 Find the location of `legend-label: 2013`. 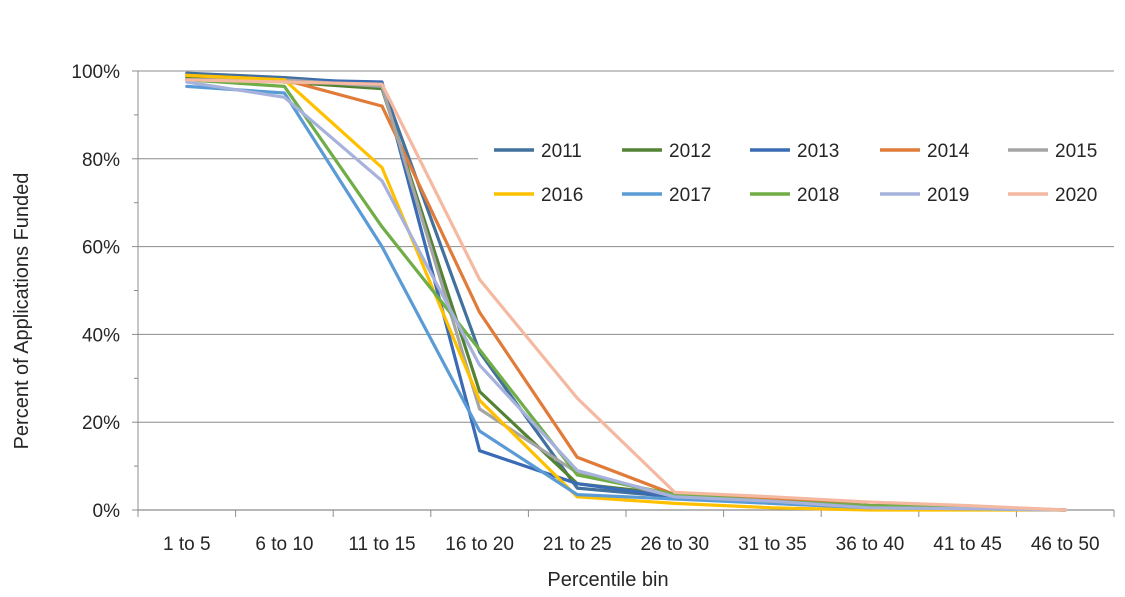

legend-label: 2013 is located at coordinates (818, 151).